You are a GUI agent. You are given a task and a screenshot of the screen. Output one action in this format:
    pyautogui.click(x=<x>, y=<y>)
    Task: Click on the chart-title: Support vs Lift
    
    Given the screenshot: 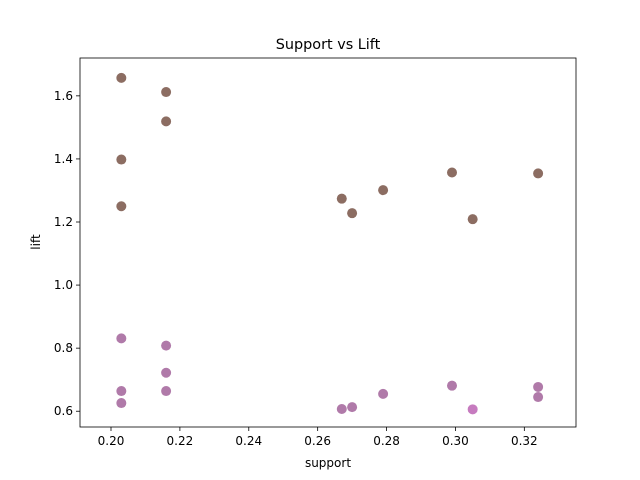 What is the action you would take?
    pyautogui.click(x=328, y=45)
    